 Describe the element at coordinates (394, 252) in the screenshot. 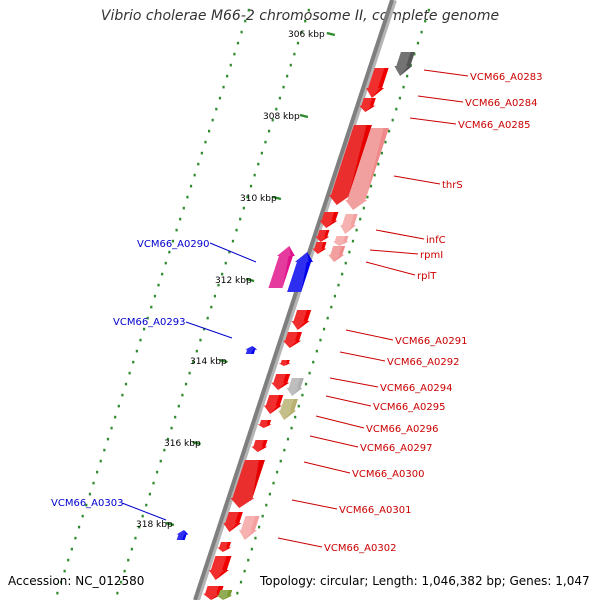

I see `leader-rpmi` at that location.